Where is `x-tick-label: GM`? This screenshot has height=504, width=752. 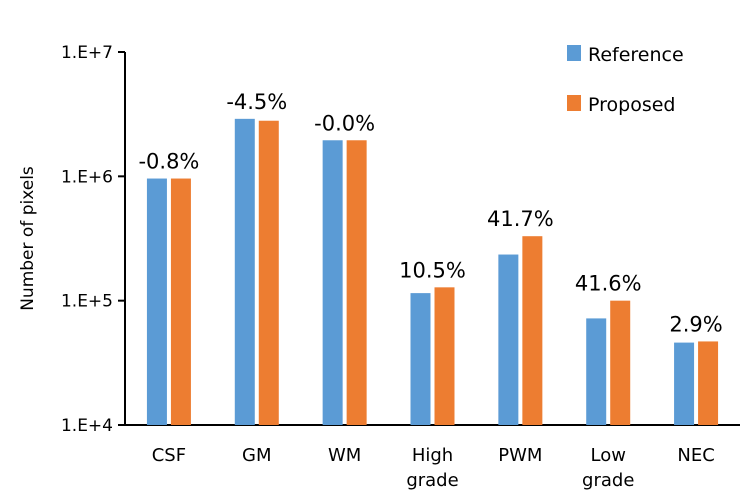 x-tick-label: GM is located at coordinates (256, 455).